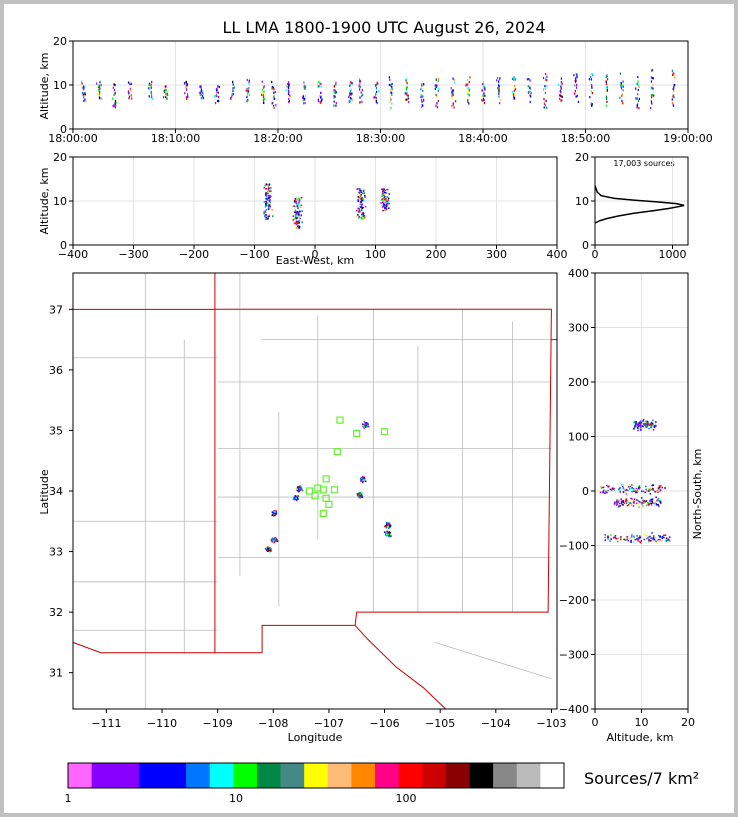 Image resolution: width=738 pixels, height=817 pixels. What do you see at coordinates (56, 309) in the screenshot?
I see `map-ytick-label: 37` at bounding box center [56, 309].